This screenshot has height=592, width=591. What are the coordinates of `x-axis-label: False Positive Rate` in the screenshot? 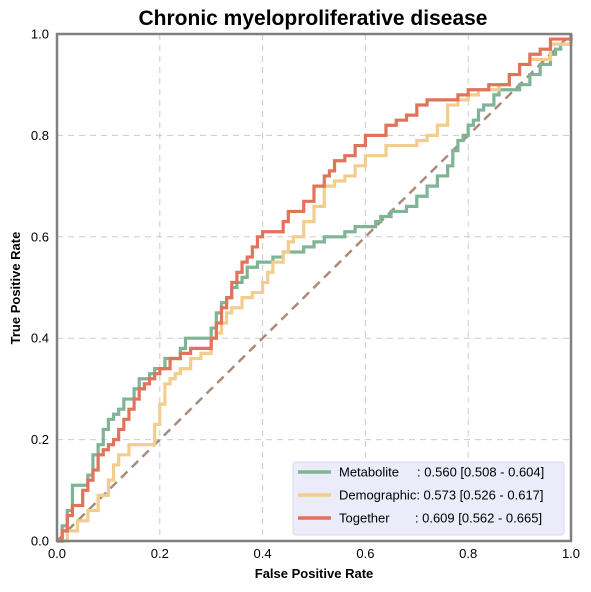 It's located at (314, 573).